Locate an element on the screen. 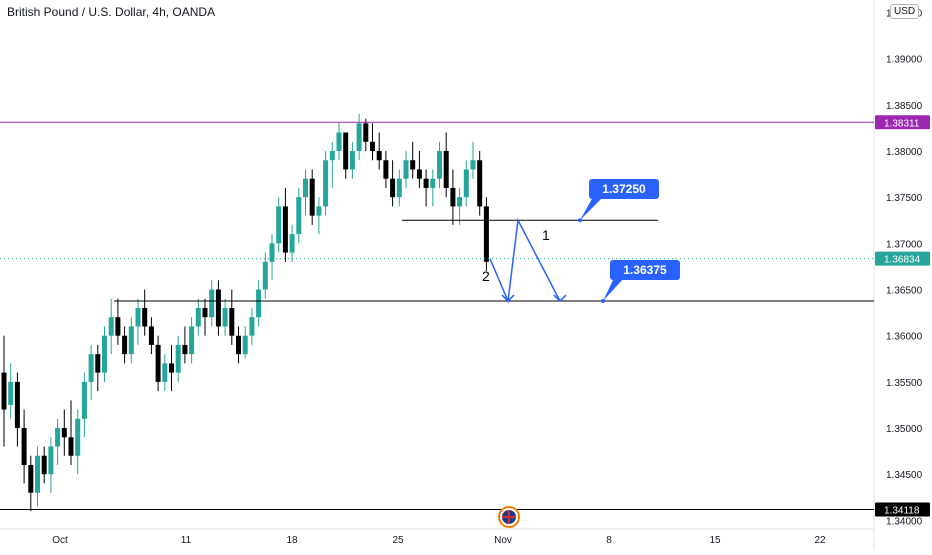  tradingview-logo-icon is located at coordinates (509, 517).